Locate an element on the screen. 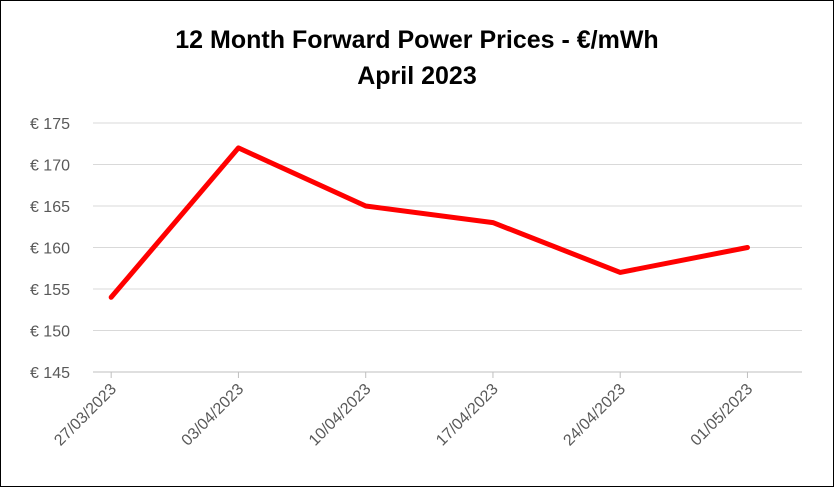 This screenshot has height=487, width=834. y-tick-label: € 170 is located at coordinates (50, 166).